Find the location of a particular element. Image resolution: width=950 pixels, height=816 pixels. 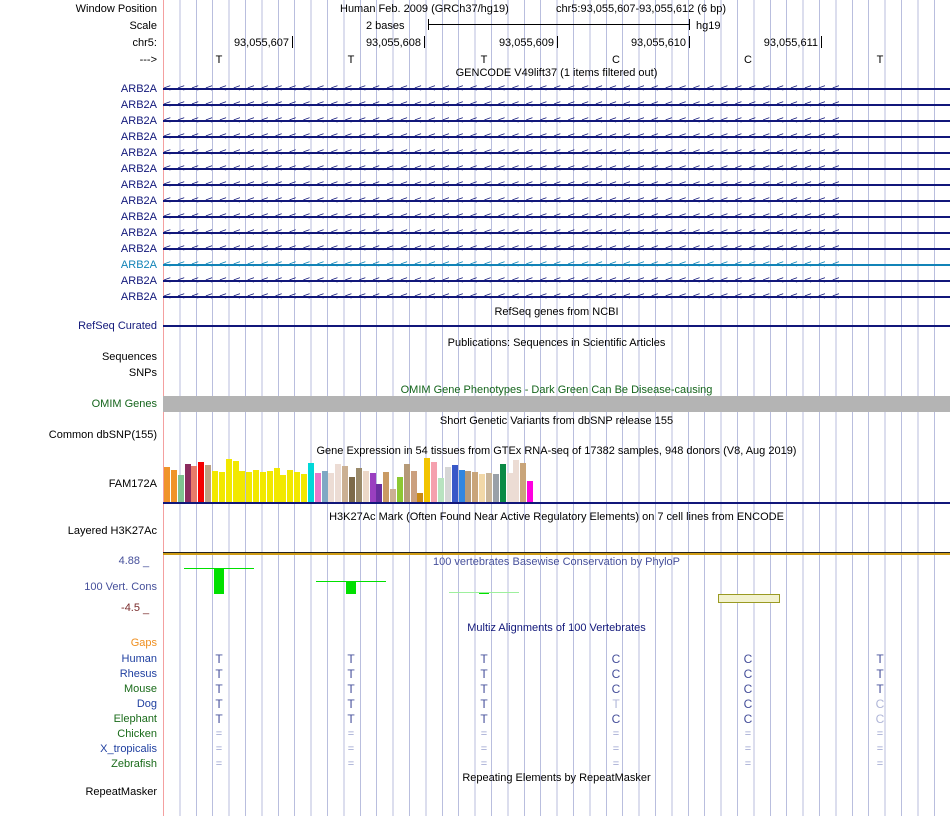

multiz-species-label: Rhesus is located at coordinates (138, 674).